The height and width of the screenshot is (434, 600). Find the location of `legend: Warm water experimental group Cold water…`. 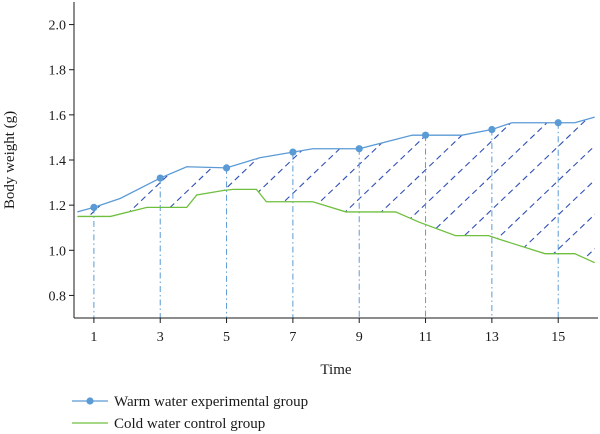

legend: Warm water experimental group Cold water… is located at coordinates (190, 413).